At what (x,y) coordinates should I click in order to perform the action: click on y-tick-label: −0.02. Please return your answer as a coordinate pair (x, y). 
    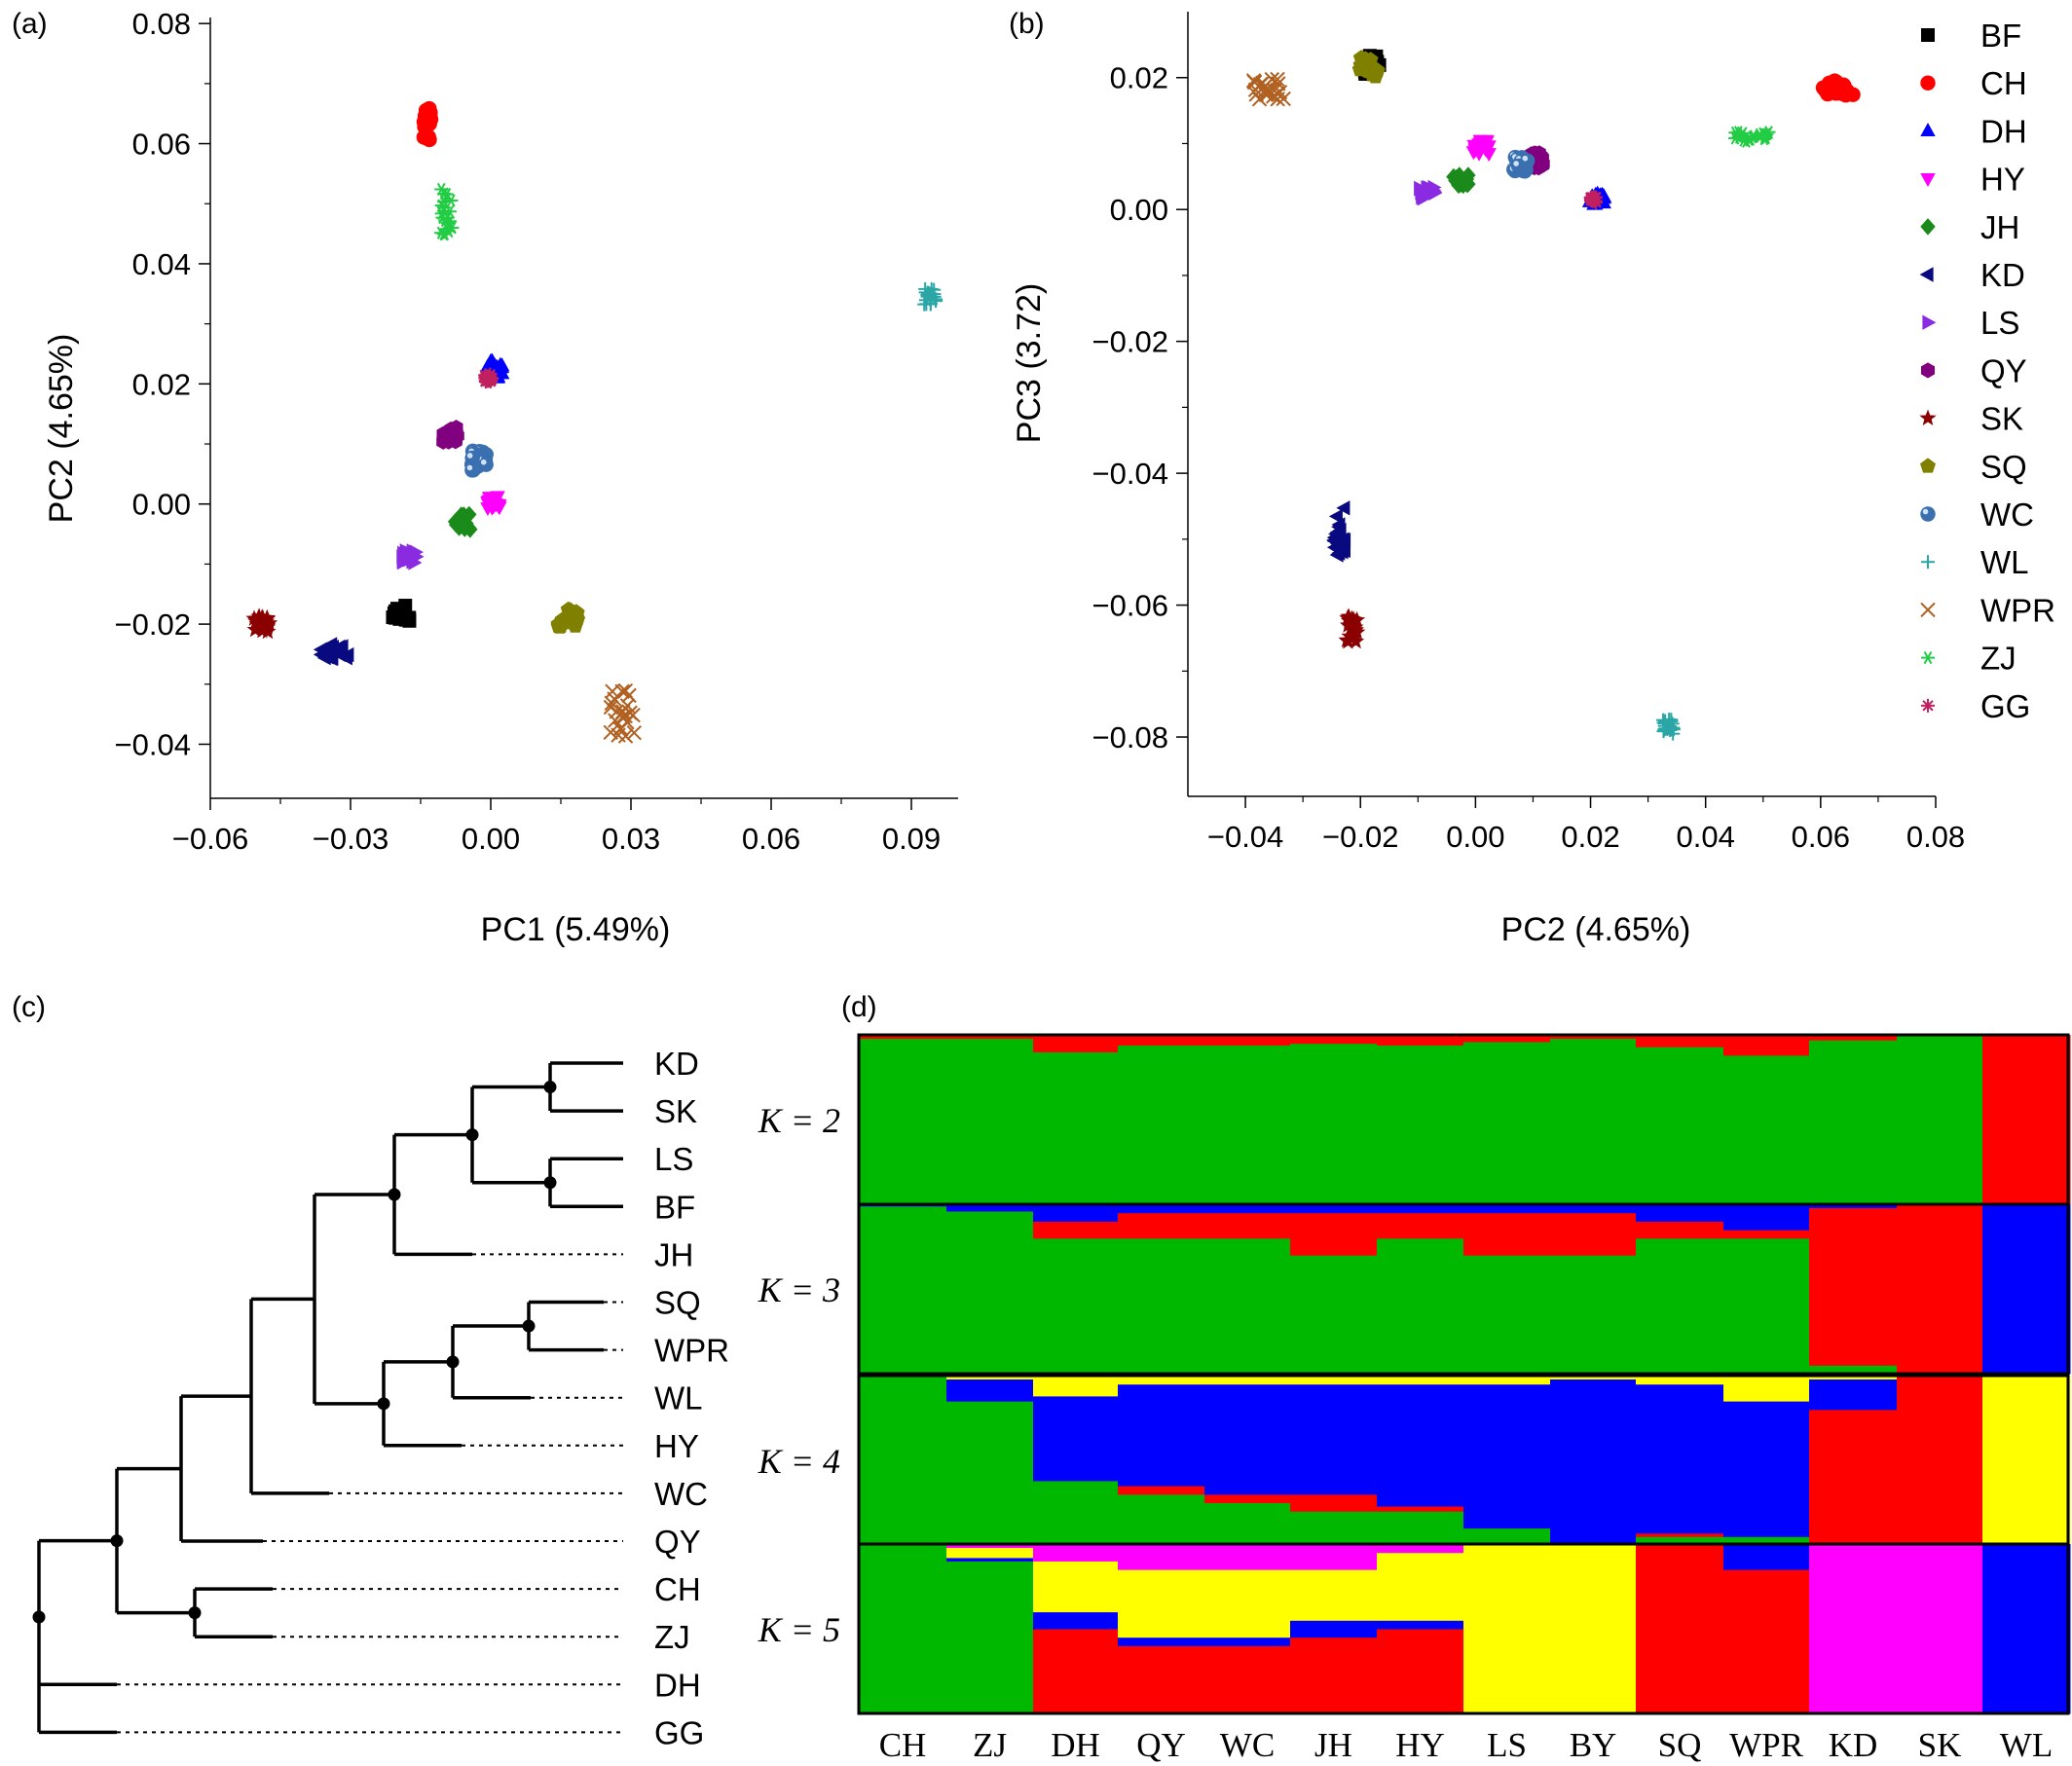
    Looking at the image, I should click on (153, 624).